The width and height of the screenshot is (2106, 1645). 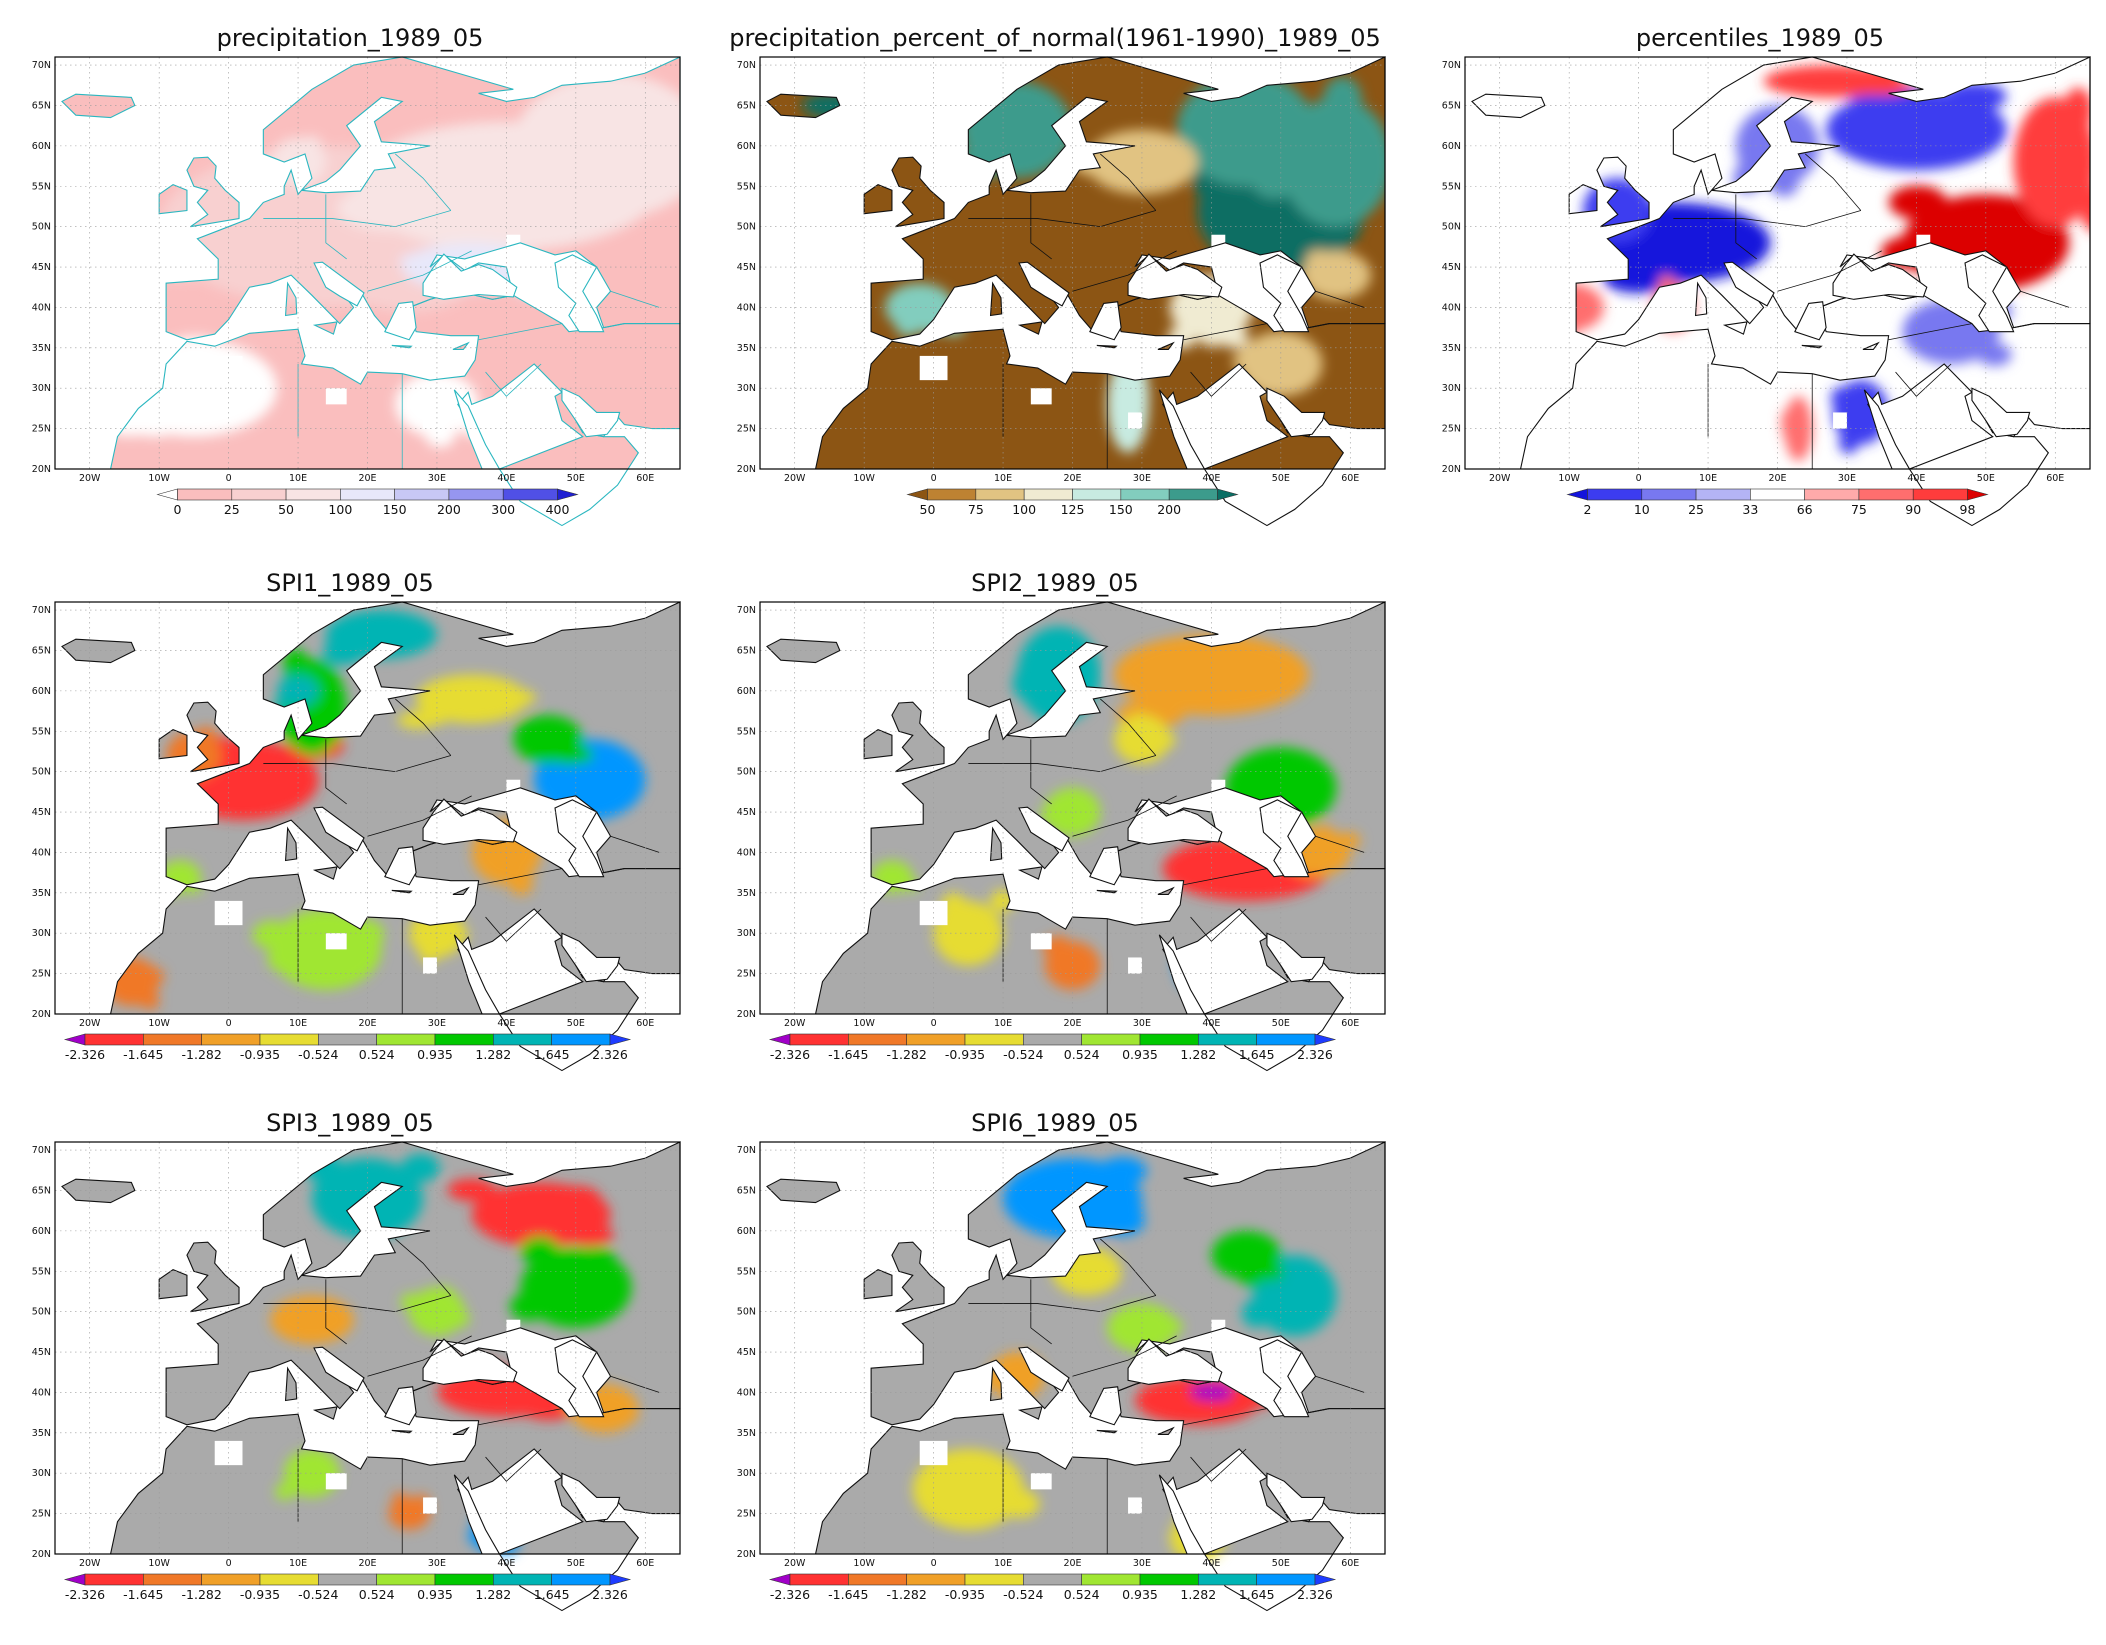 What do you see at coordinates (367, 1348) in the screenshot?
I see `plot-frame` at bounding box center [367, 1348].